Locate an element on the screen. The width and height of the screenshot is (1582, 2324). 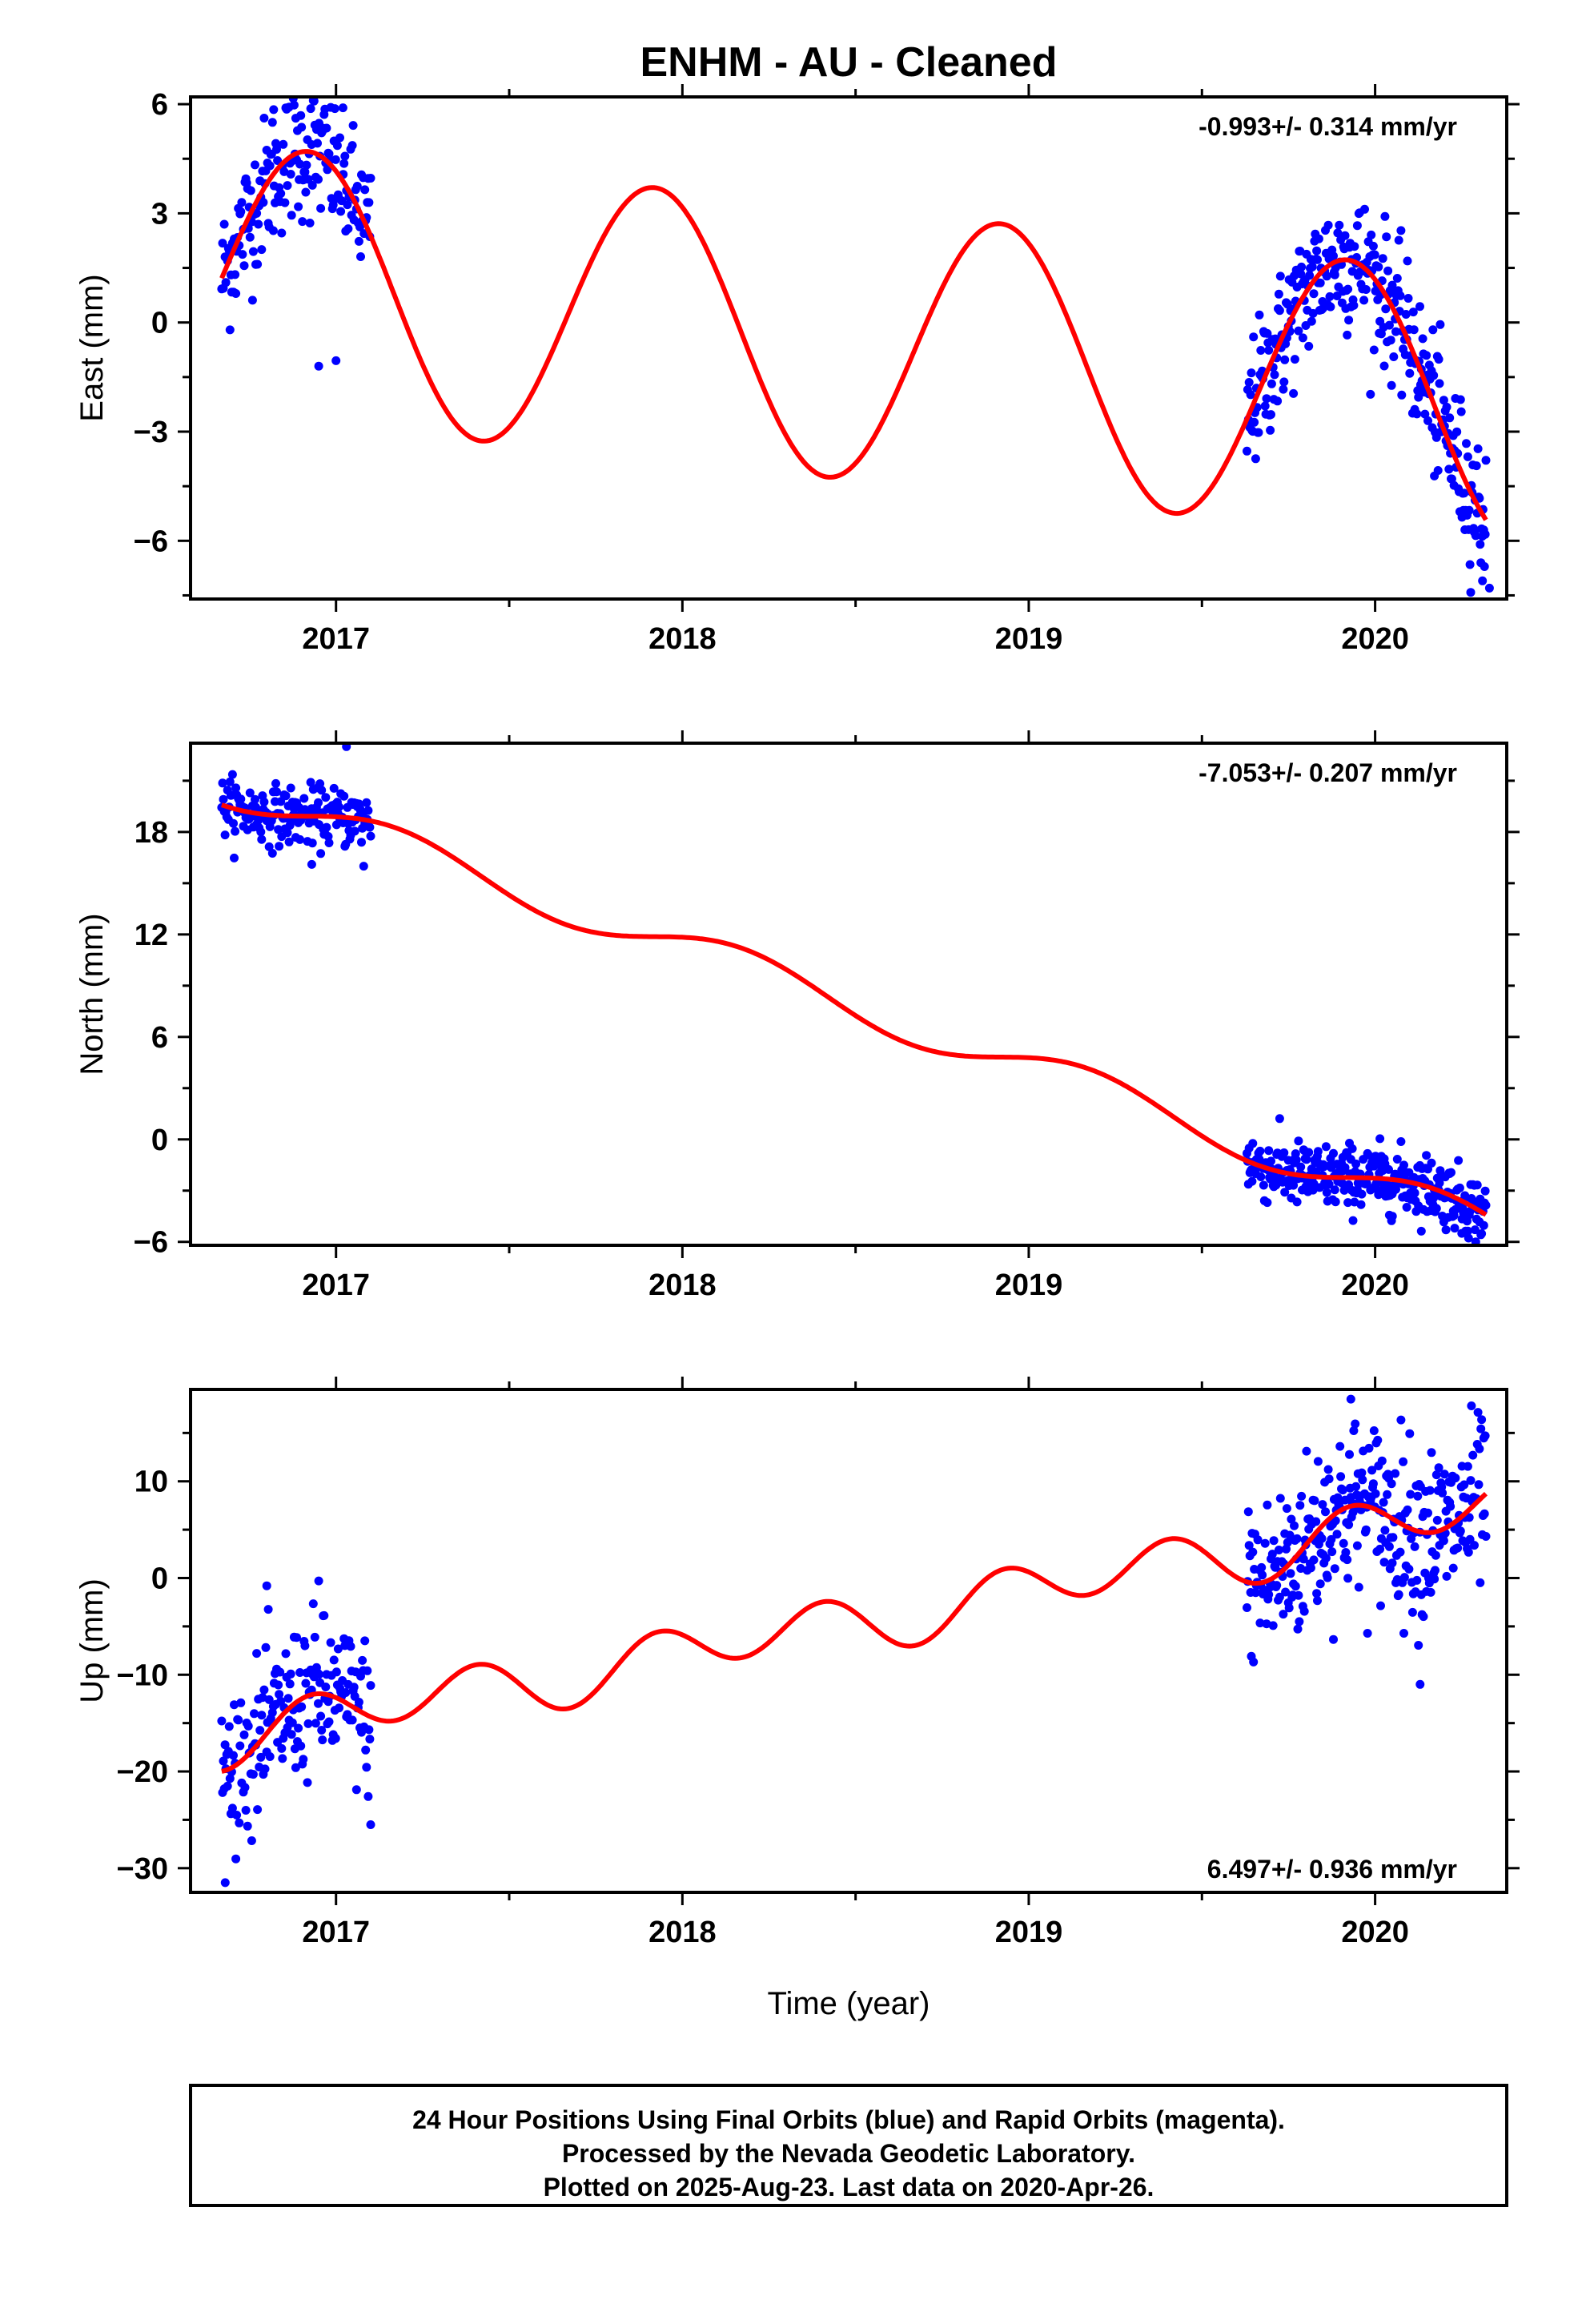
north-fit-line is located at coordinates (854, 1009).